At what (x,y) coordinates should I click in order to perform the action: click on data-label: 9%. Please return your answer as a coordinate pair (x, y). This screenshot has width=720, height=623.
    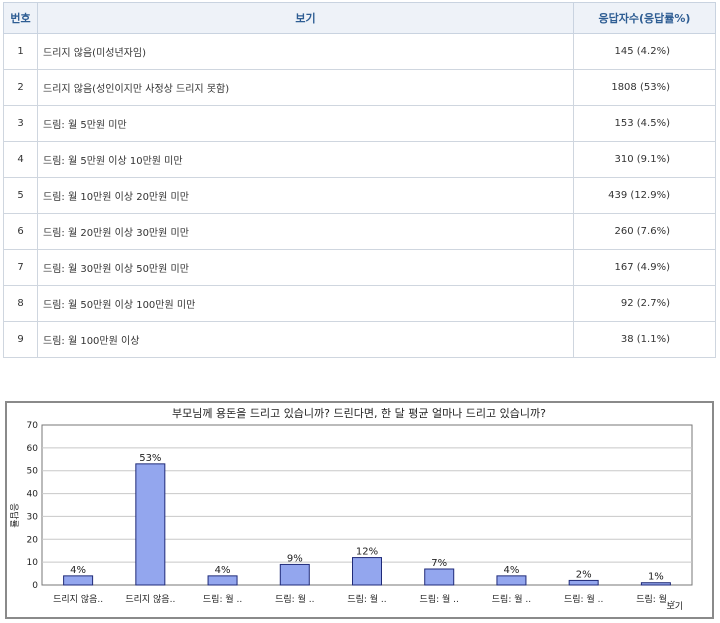
    Looking at the image, I should click on (295, 558).